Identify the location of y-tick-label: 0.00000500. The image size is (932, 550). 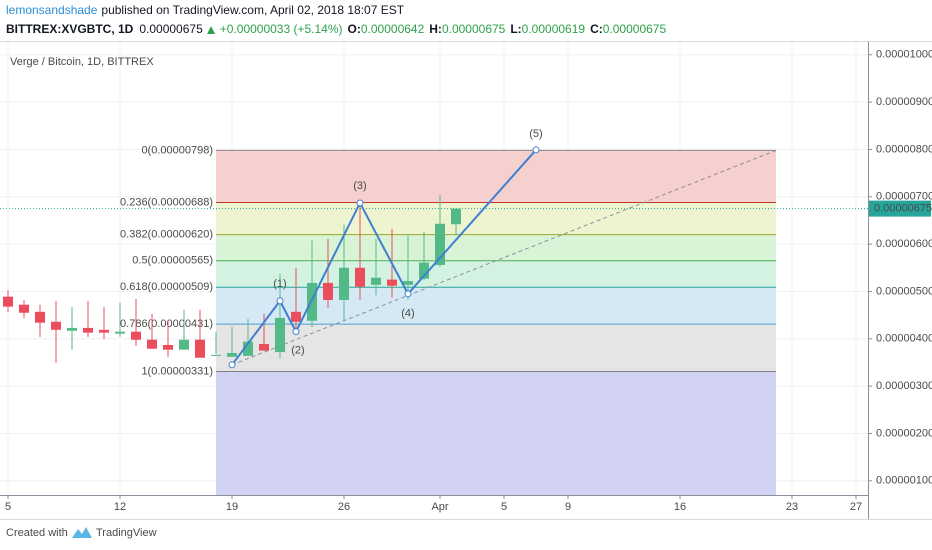
(904, 291).